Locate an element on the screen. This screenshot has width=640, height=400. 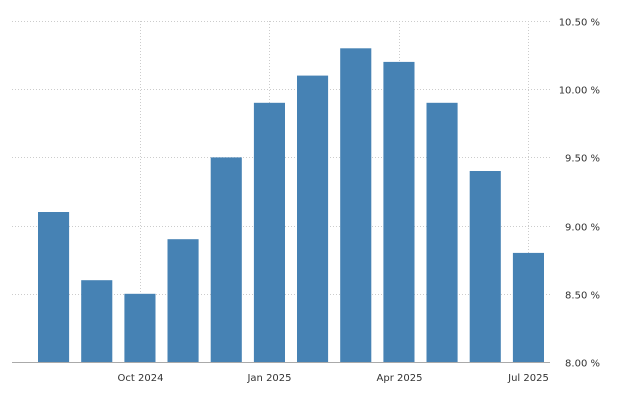
y-tick-label: 9.50 % is located at coordinates (582, 159).